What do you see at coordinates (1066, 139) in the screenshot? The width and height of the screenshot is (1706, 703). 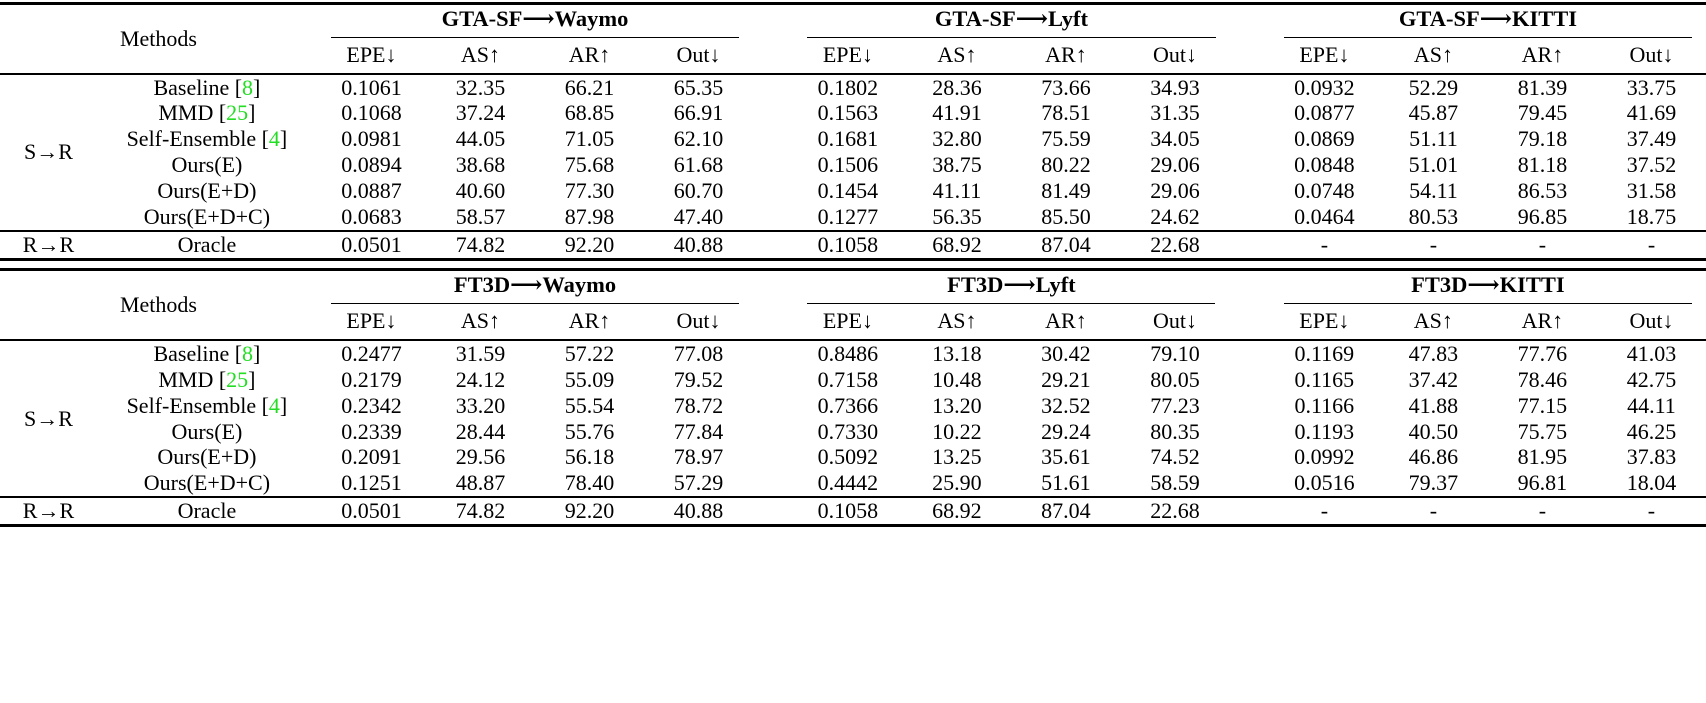 I see `value-cell: 75.59` at bounding box center [1066, 139].